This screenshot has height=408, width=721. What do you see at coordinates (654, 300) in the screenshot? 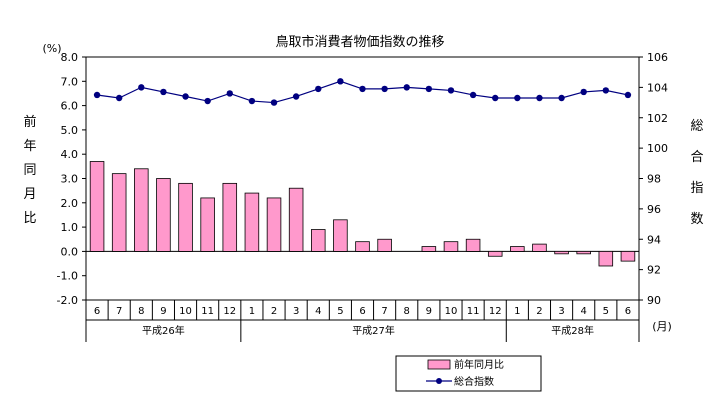
I see `right-tick-label: 90` at bounding box center [654, 300].